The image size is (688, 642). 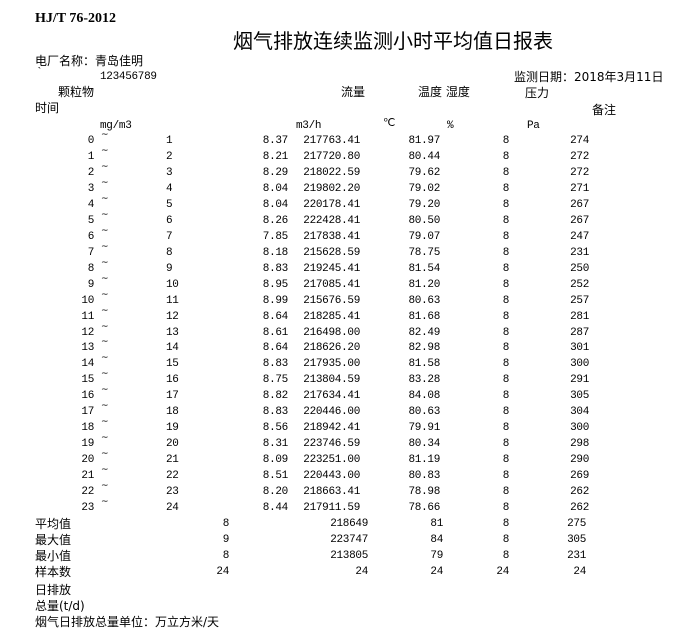 I want to click on hour-start: 3, so click(x=91, y=188).